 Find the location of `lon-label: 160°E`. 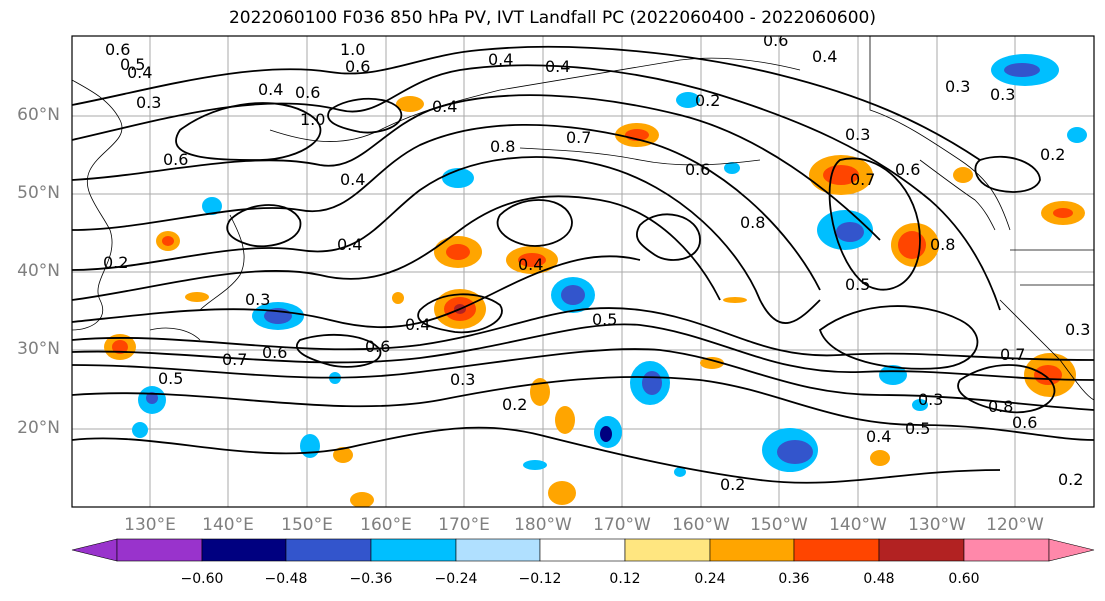

lon-label: 160°E is located at coordinates (386, 525).